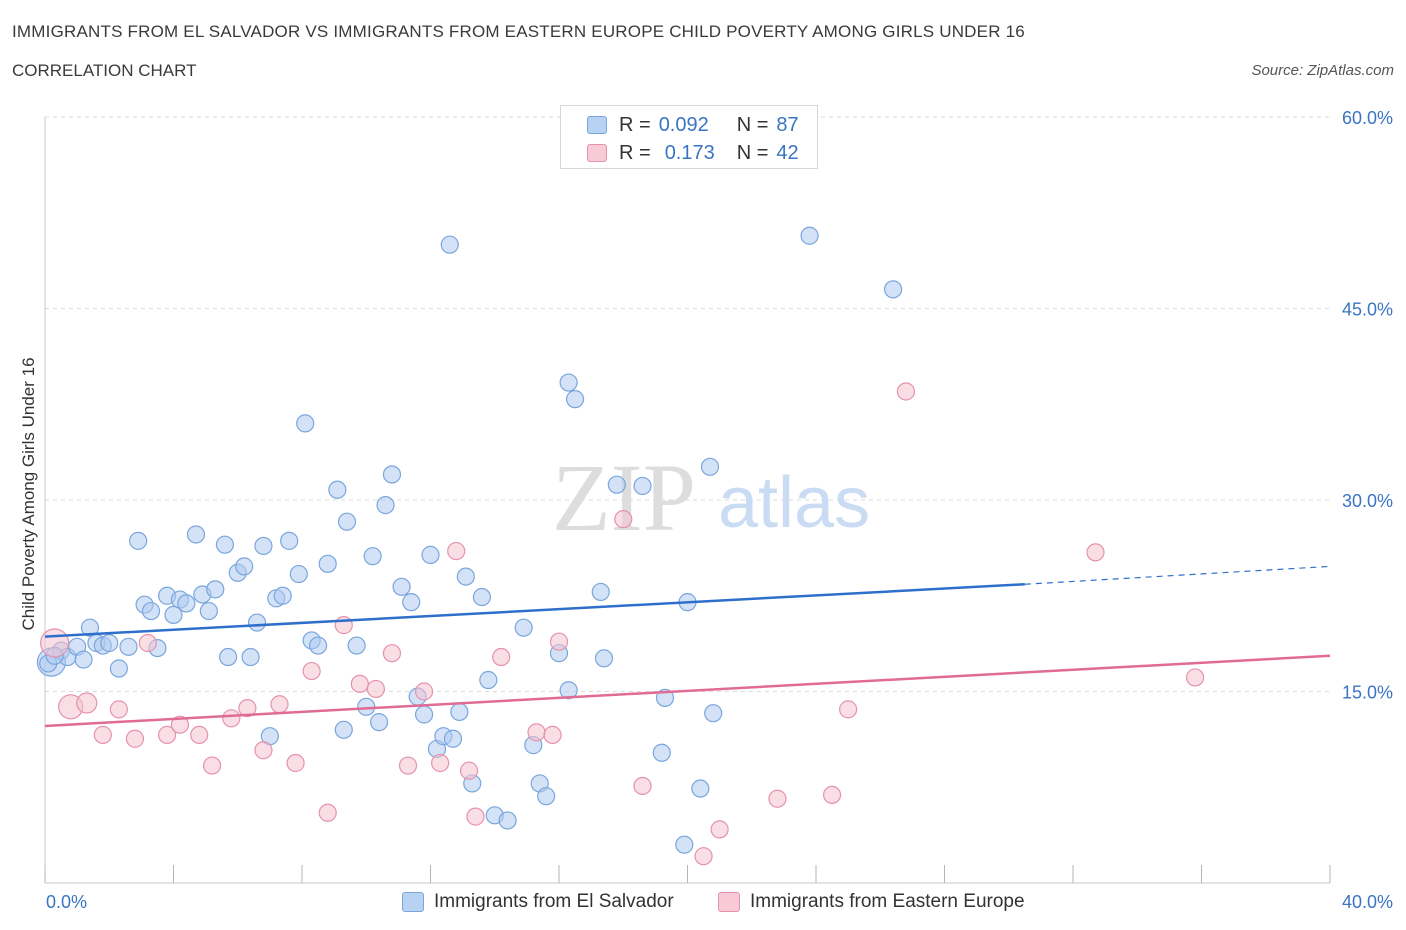 The image size is (1406, 930). Describe the element at coordinates (624, 497) in the screenshot. I see `watermark-zip: ZIP` at that location.